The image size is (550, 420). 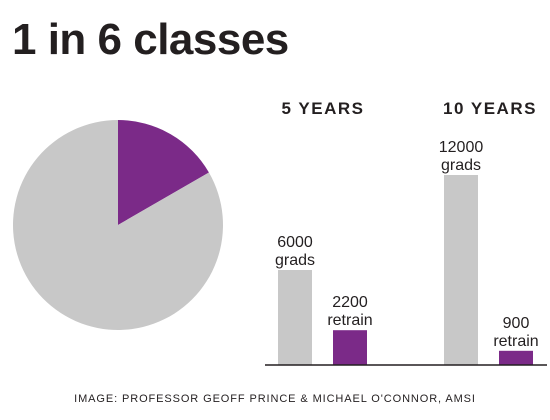 What do you see at coordinates (490, 108) in the screenshot?
I see `group-header: 10 YEARS` at bounding box center [490, 108].